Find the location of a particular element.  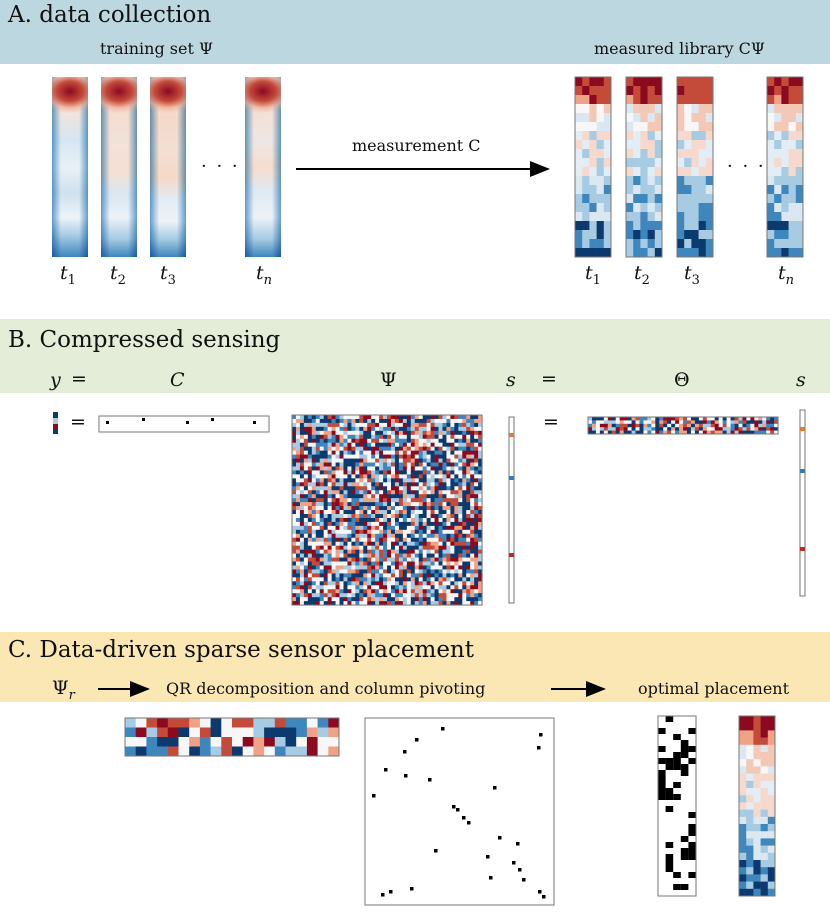

Psi-r-matrix-cell is located at coordinates (130, 751).